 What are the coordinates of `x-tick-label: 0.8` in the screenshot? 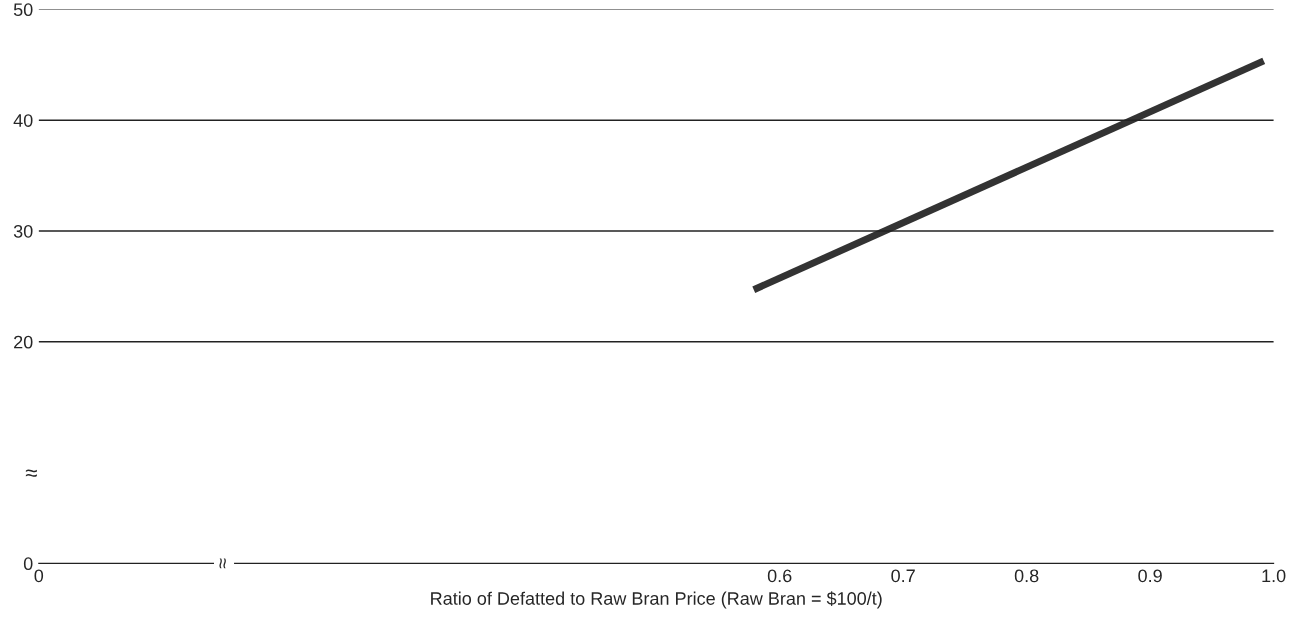 It's located at (1026, 576).